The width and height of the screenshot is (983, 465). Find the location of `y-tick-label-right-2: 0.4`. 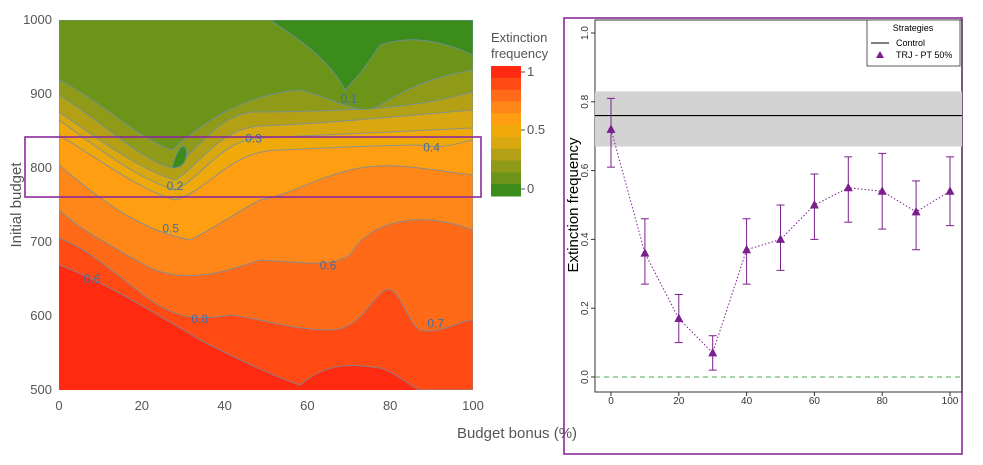

y-tick-label-right-2: 0.4 is located at coordinates (585, 239).